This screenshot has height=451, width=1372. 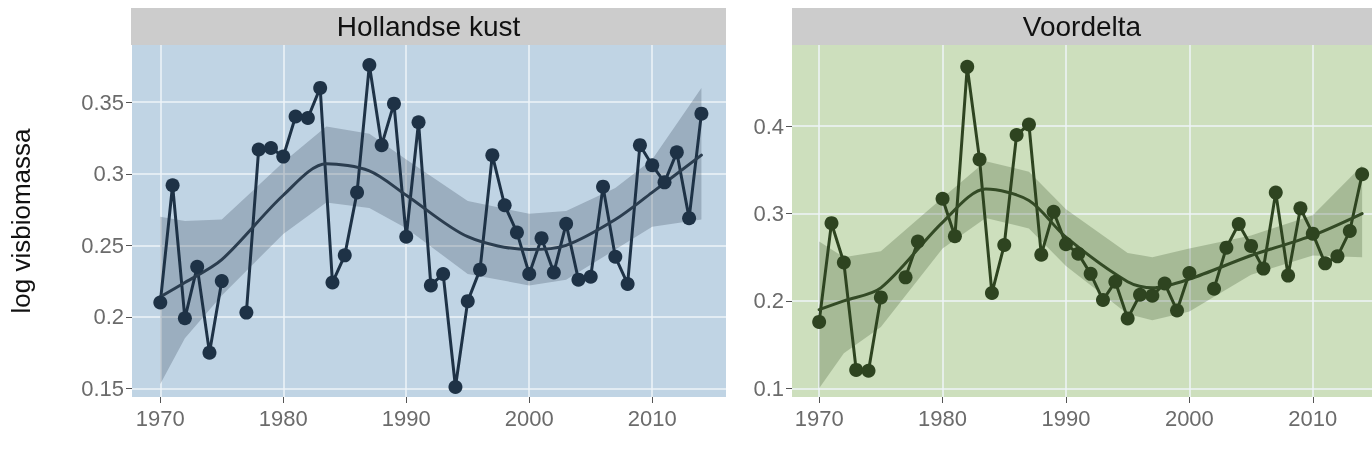 What do you see at coordinates (102, 102) in the screenshot?
I see `y-tick-label: 0.35` at bounding box center [102, 102].